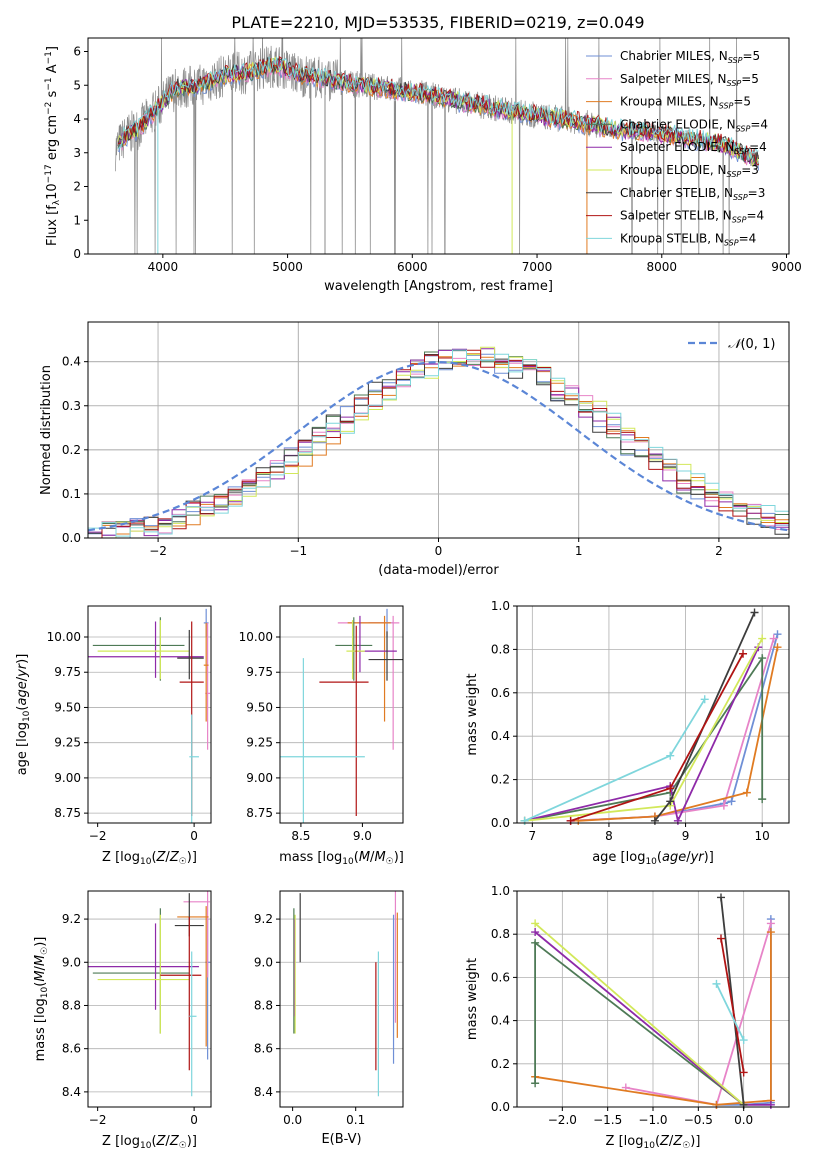  What do you see at coordinates (472, 999) in the screenshot?
I see `y-axis-label: mass weight` at bounding box center [472, 999].